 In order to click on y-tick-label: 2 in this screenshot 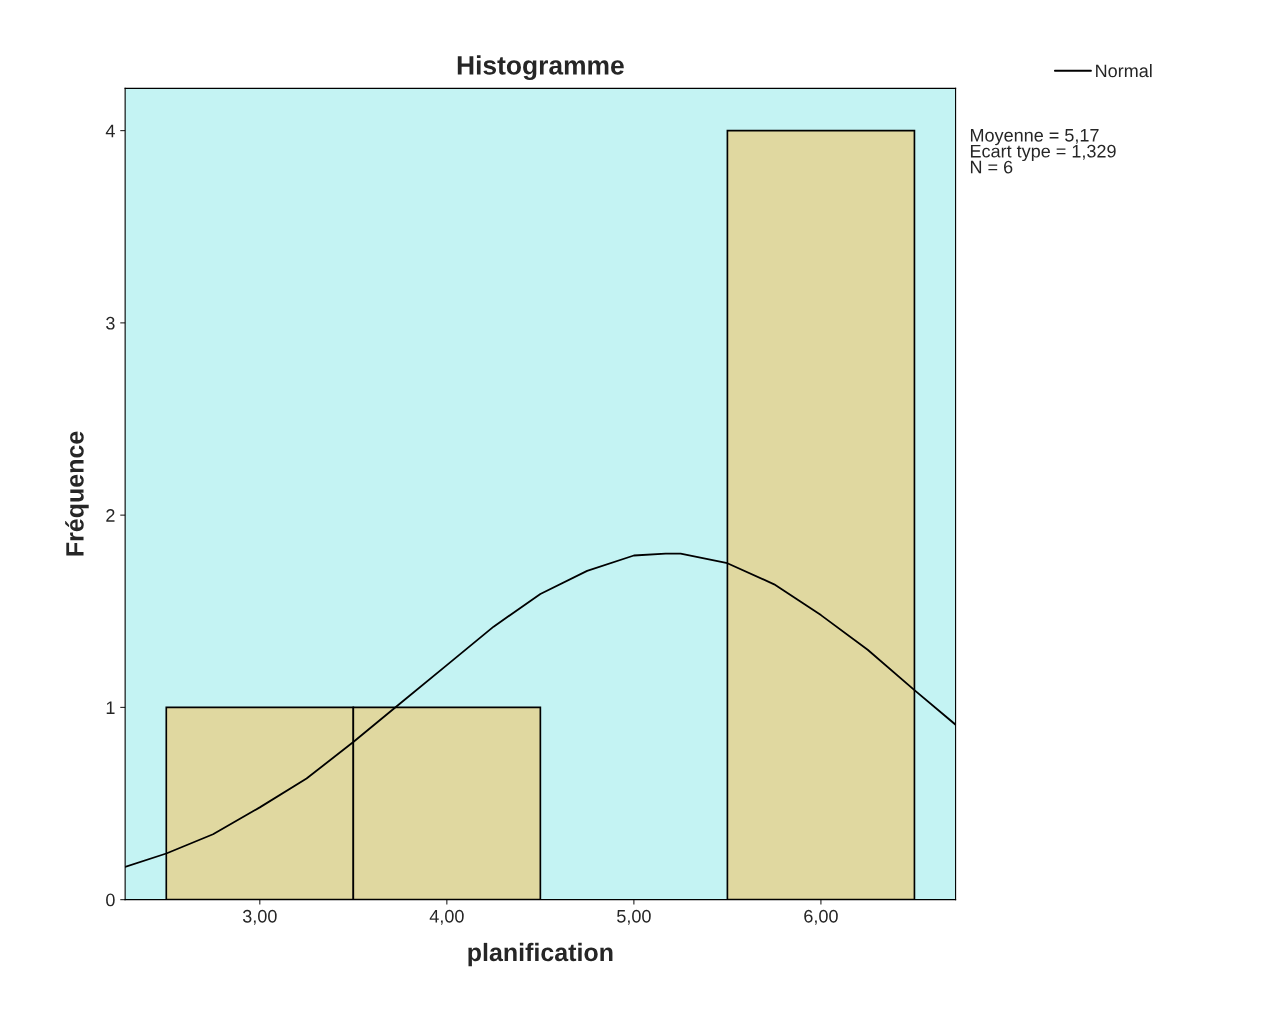, I will do `click(110, 515)`.